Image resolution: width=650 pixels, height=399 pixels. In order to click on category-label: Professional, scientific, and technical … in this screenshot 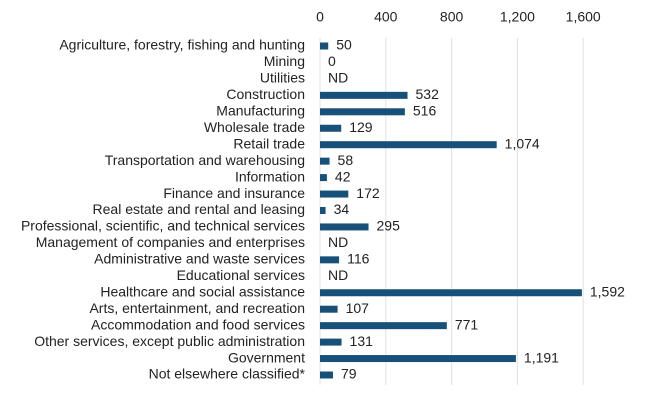, I will do `click(163, 226)`.